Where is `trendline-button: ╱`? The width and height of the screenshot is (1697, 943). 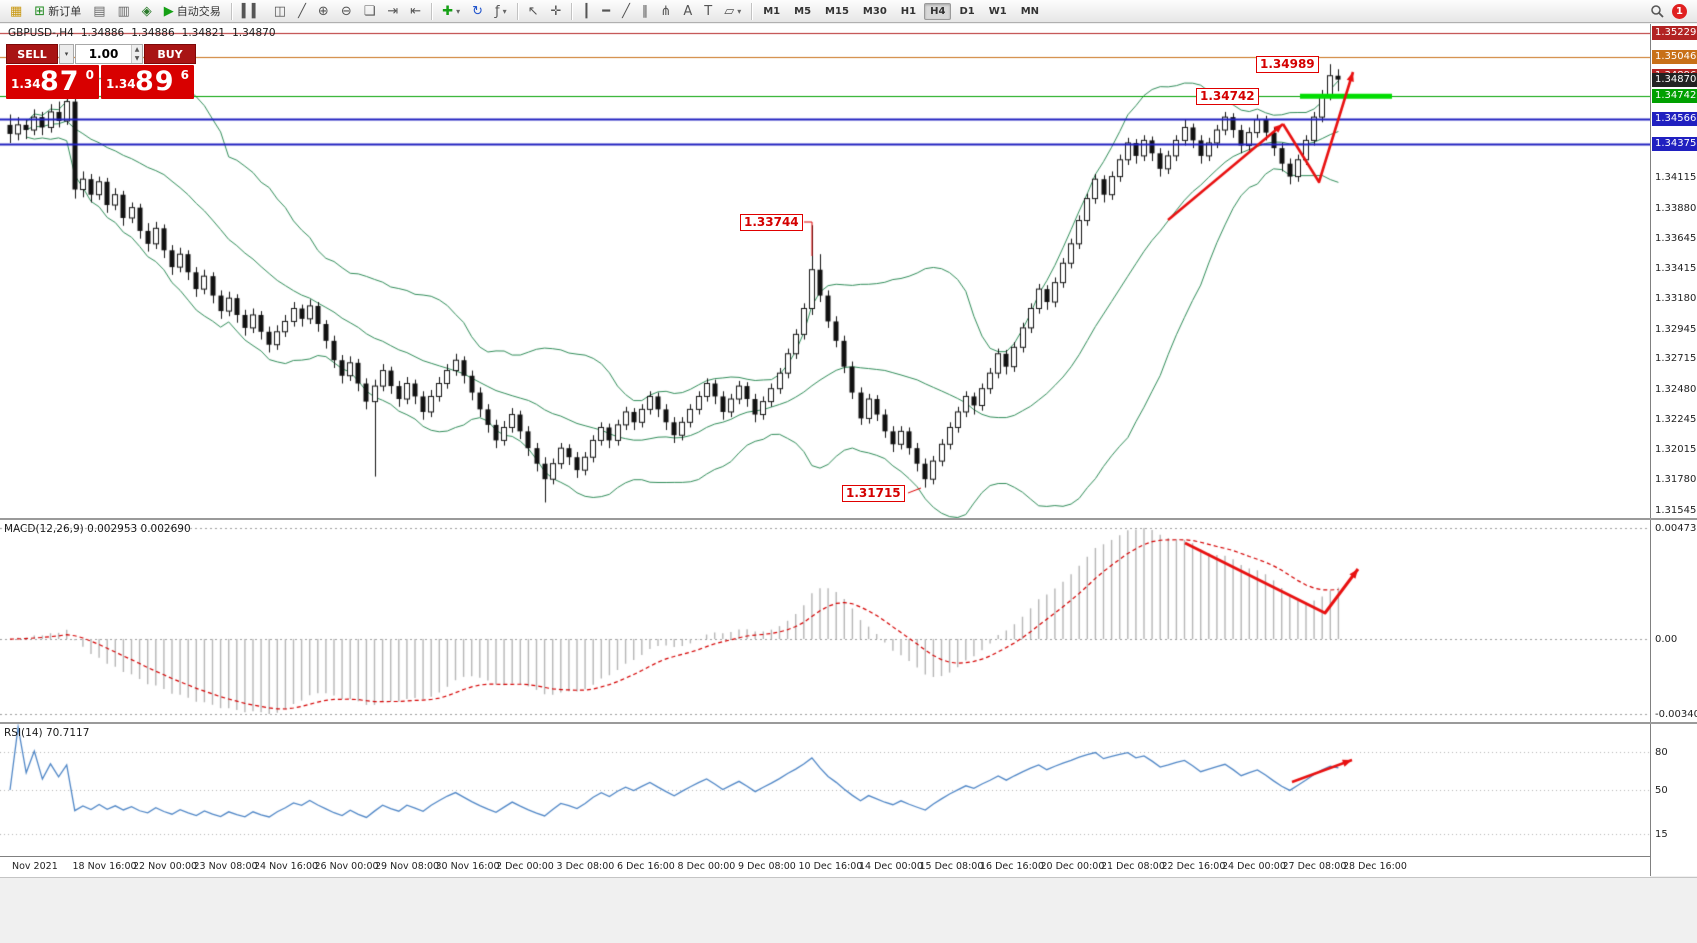 trendline-button: ╱ is located at coordinates (626, 11).